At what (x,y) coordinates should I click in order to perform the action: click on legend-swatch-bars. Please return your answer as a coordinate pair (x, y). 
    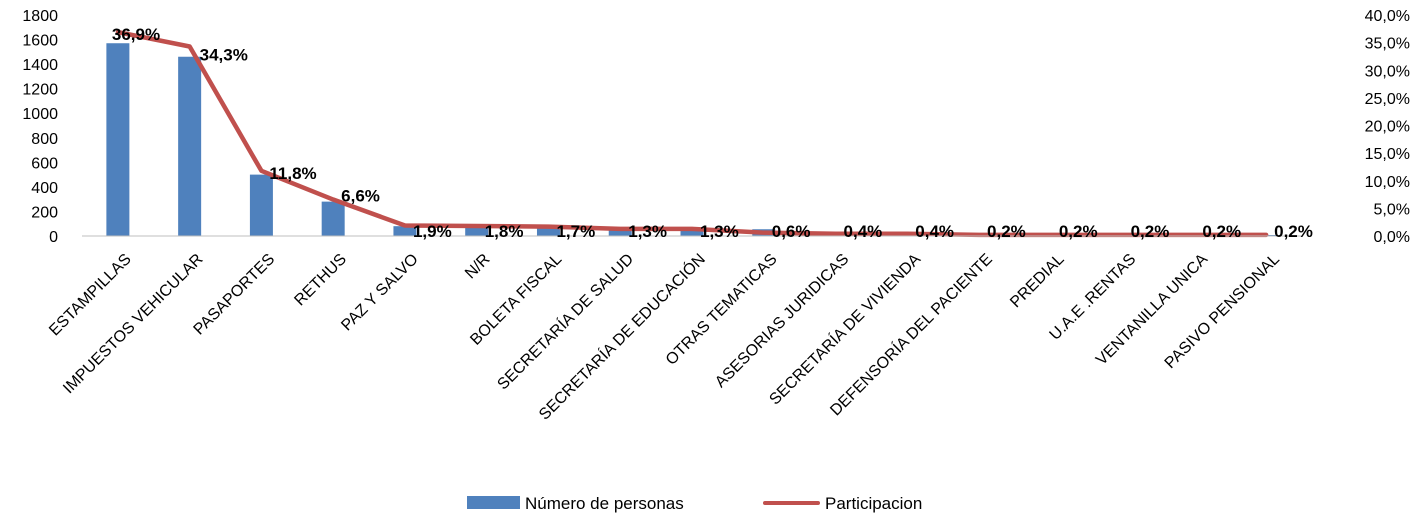
    Looking at the image, I should click on (493, 502).